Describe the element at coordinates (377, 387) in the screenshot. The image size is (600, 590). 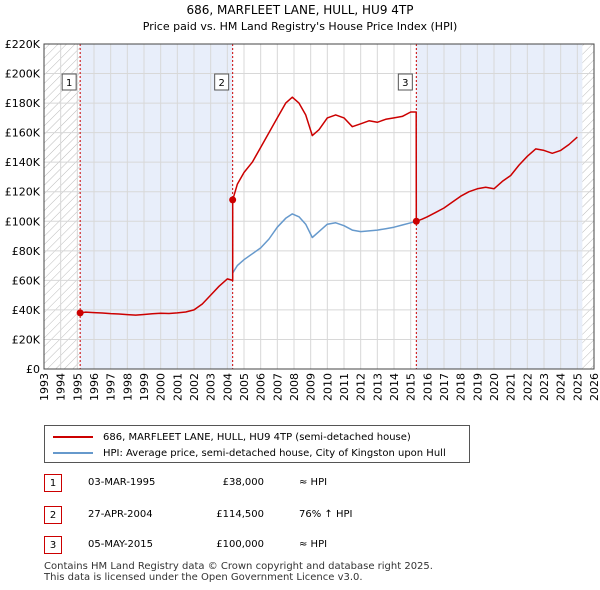
I see `x-tick-label: 2013` at that location.